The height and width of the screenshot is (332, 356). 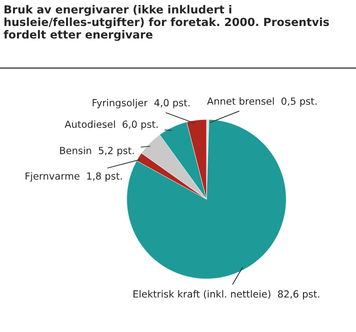 What do you see at coordinates (141, 103) in the screenshot?
I see `slice-label: Fyringsoljer 4,0 pst.` at bounding box center [141, 103].